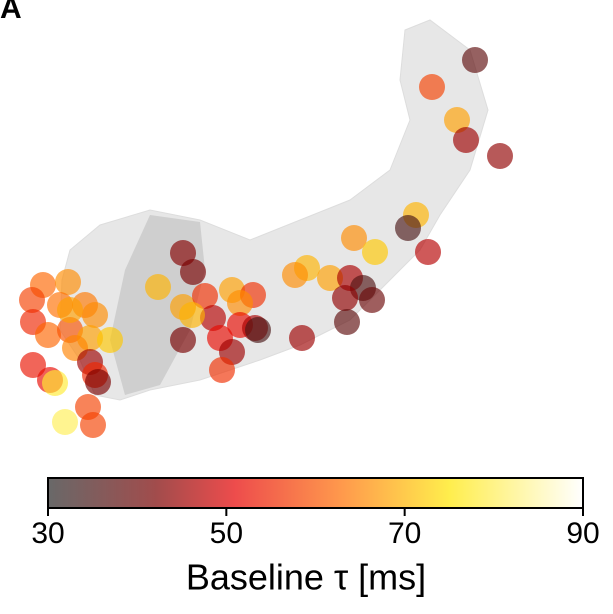 This screenshot has width=613, height=614. Describe the element at coordinates (306, 577) in the screenshot. I see `colorbar-label: Baseline τ [ms]` at that location.